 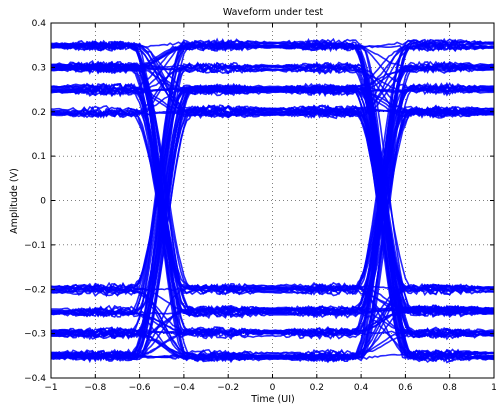 What do you see at coordinates (184, 388) in the screenshot?
I see `x-tick-label: −0.4` at bounding box center [184, 388].